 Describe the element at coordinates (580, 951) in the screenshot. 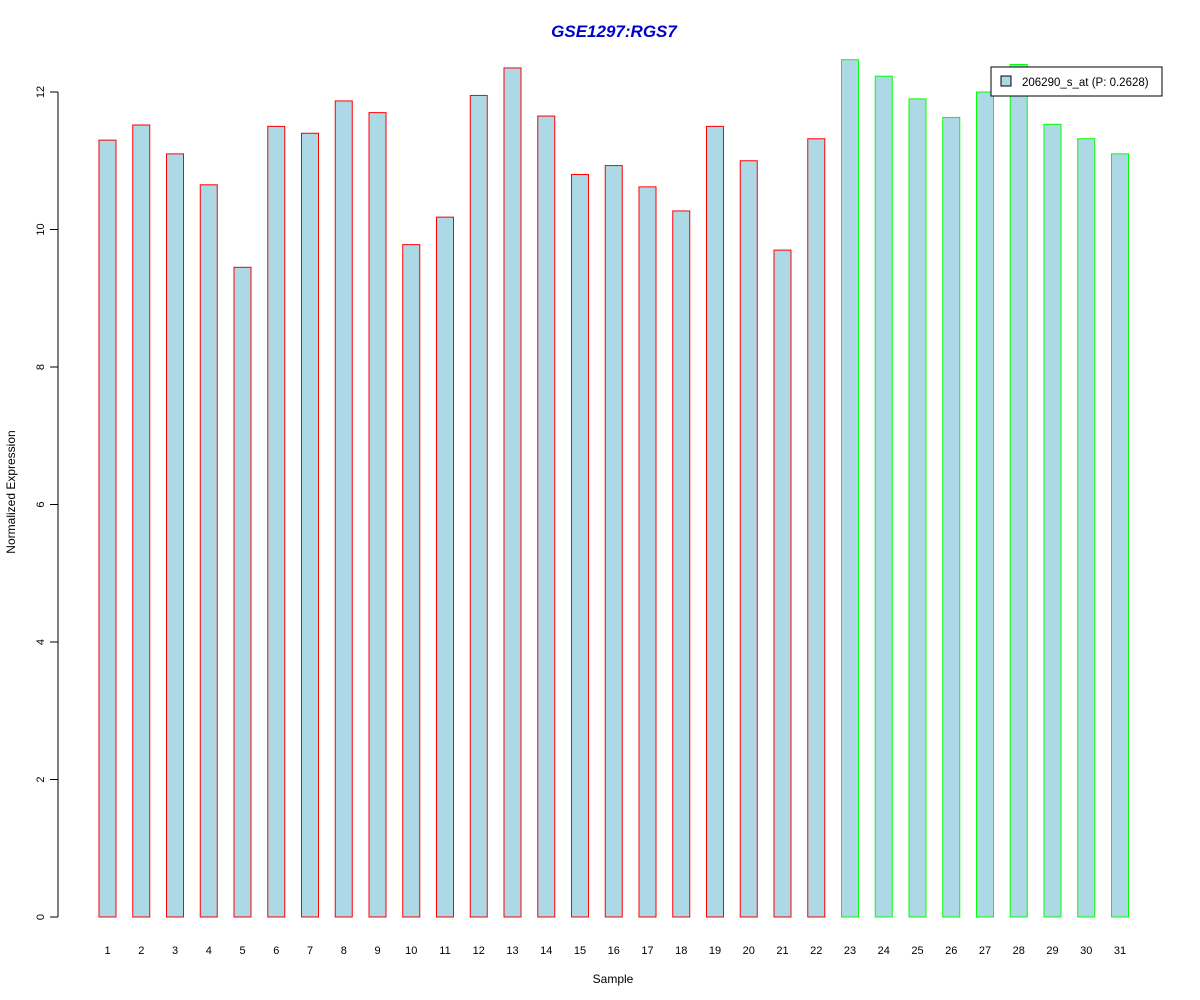

I see `x-tick-label: 15` at that location.